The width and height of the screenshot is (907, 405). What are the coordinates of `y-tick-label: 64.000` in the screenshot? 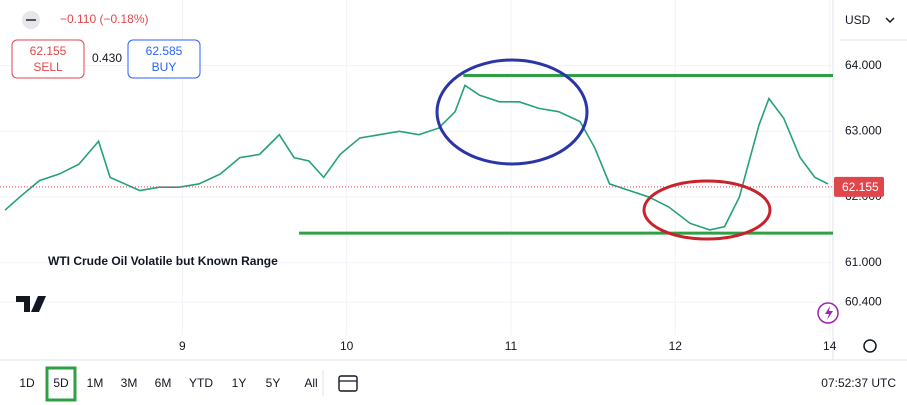 It's located at (863, 65).